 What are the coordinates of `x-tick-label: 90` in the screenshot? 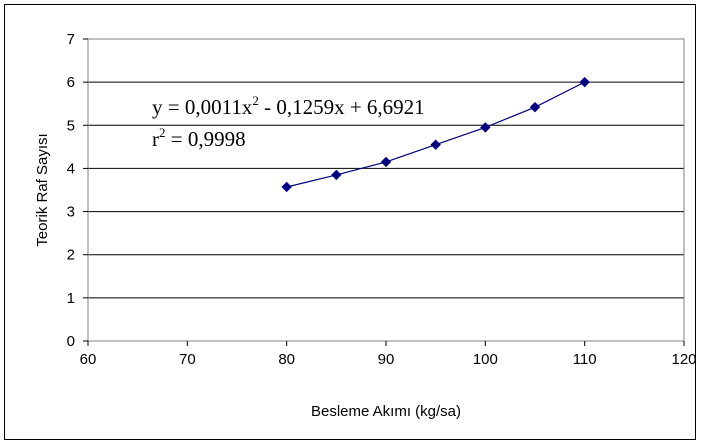 It's located at (386, 359).